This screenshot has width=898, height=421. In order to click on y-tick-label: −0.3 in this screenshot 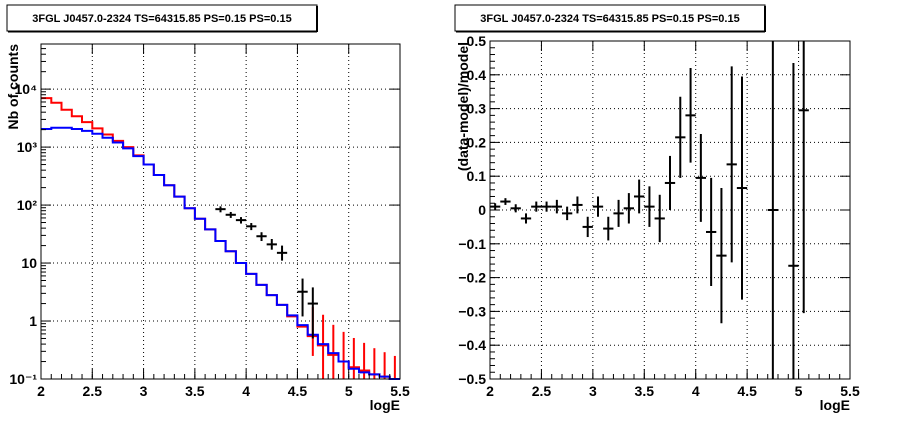, I will do `click(472, 311)`.